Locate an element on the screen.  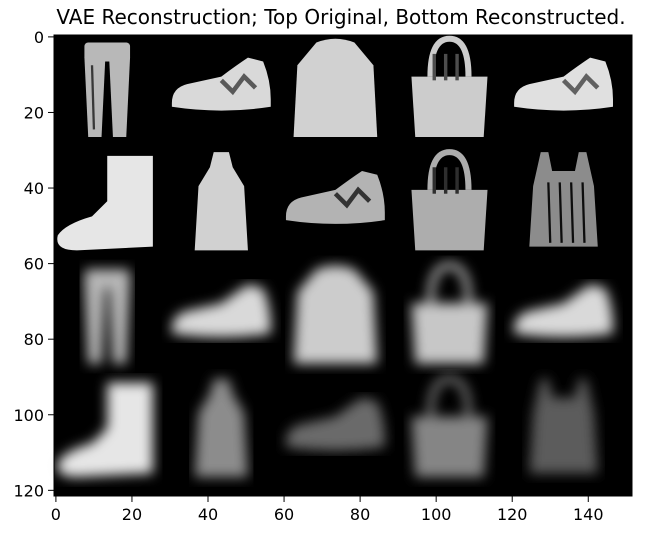
y-tick-label: 40 is located at coordinates (34, 188).